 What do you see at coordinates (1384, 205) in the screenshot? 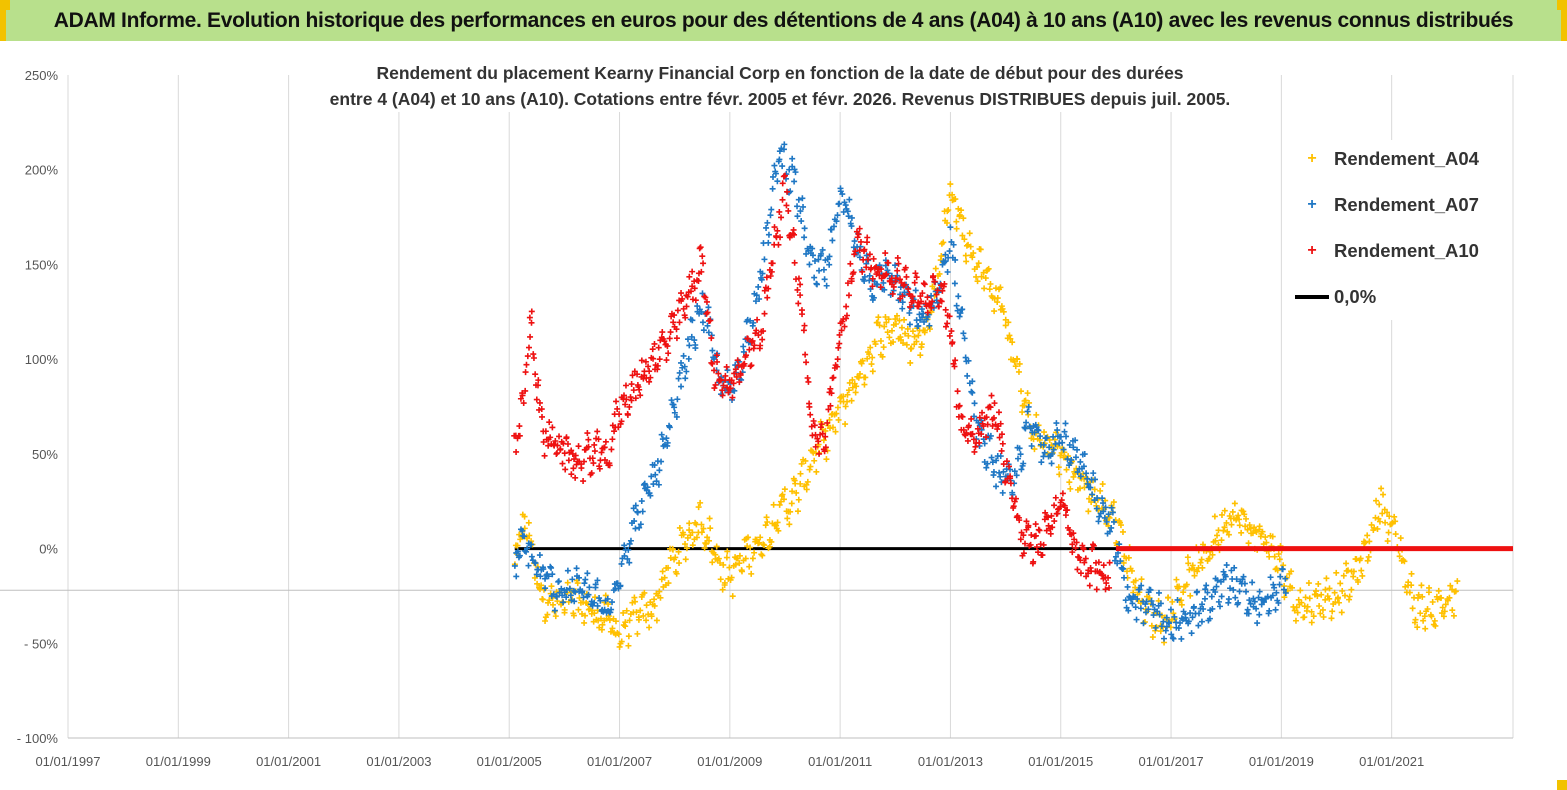
I see `legend-item-a07: + Rendement_A07` at bounding box center [1384, 205].